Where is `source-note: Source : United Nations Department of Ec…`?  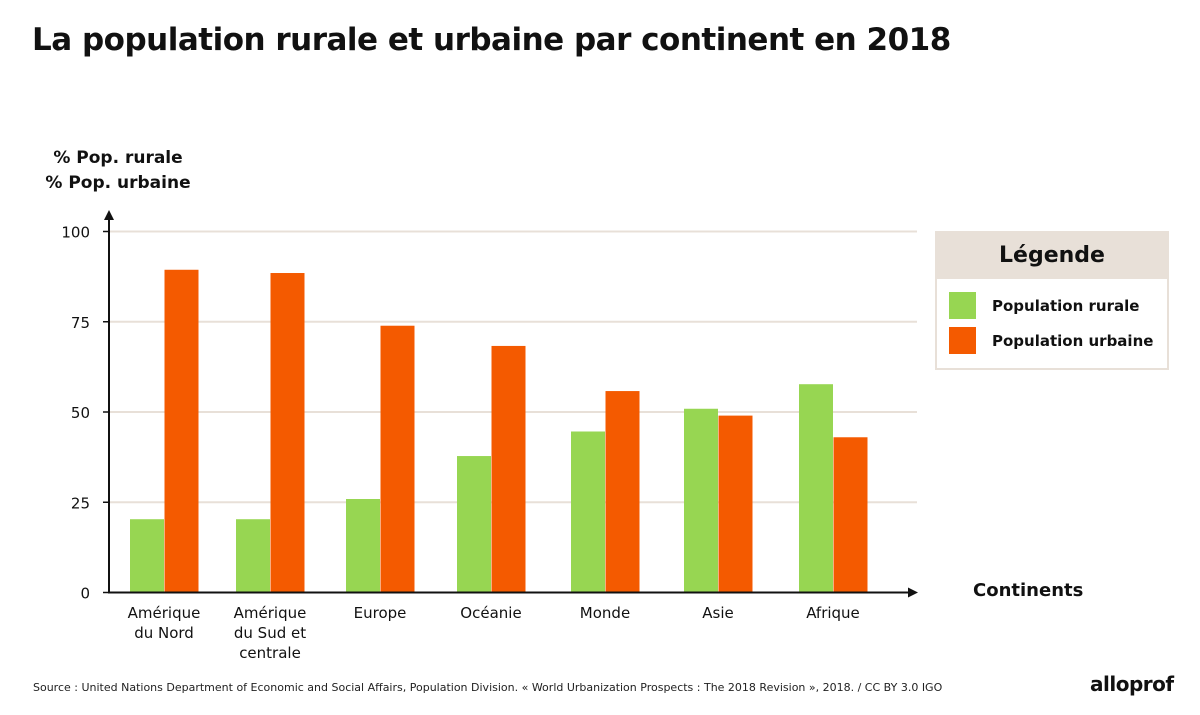
source-note: Source : United Nations Department of Ec… is located at coordinates (488, 687).